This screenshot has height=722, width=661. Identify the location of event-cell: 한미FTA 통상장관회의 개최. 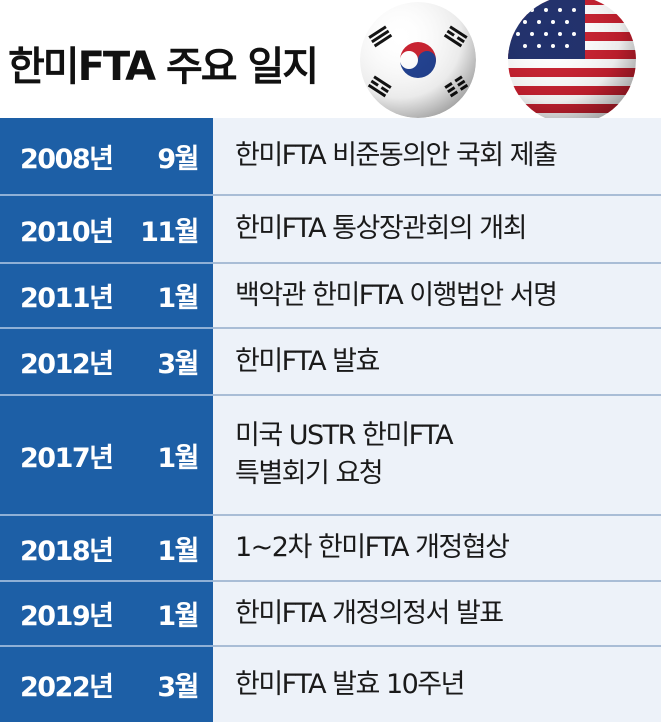
(437, 229).